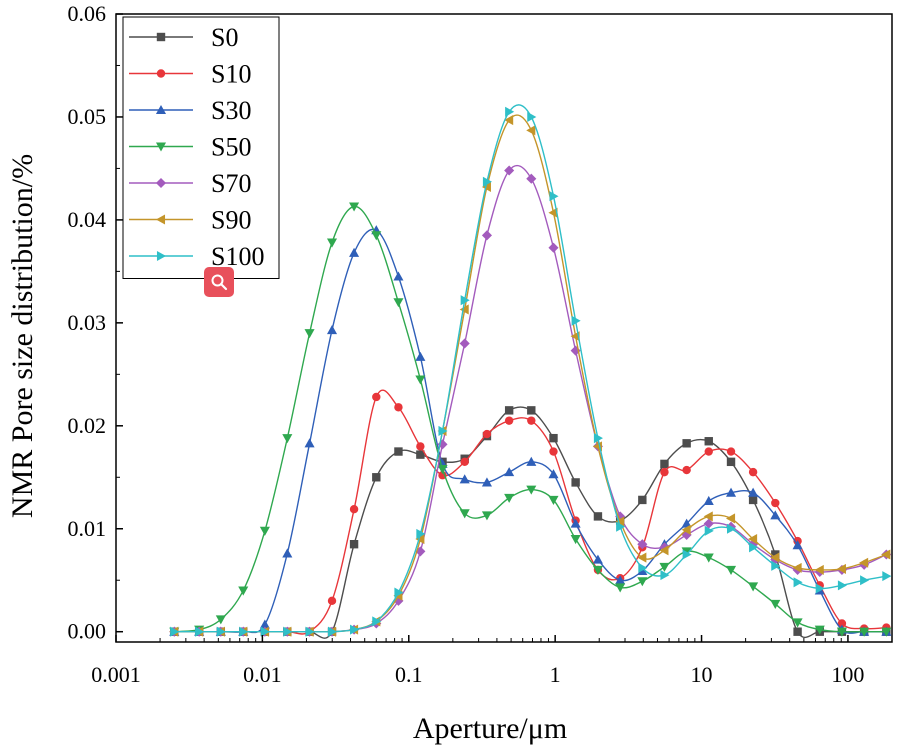  What do you see at coordinates (87, 219) in the screenshot?
I see `y-tick-label: 0.04` at bounding box center [87, 219].